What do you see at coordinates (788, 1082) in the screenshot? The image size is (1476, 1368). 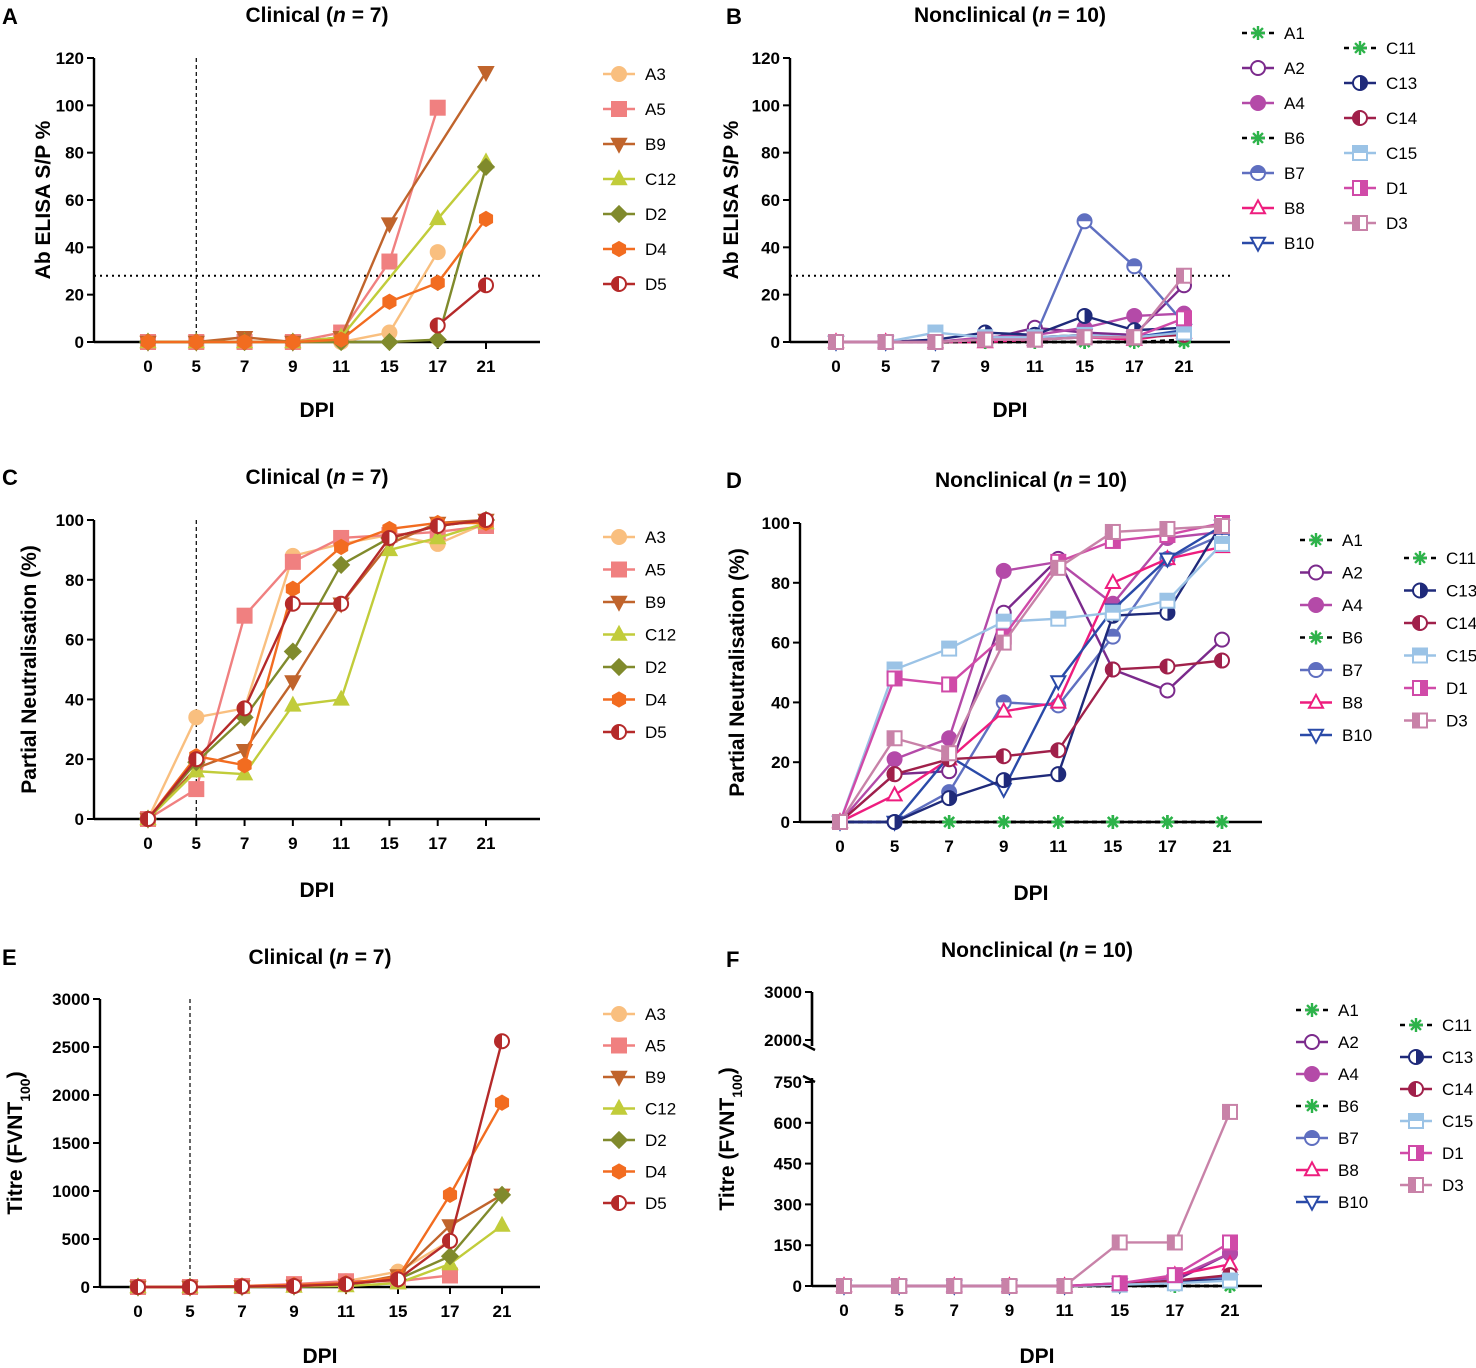 I see `y-tick-label: 750` at bounding box center [788, 1082].